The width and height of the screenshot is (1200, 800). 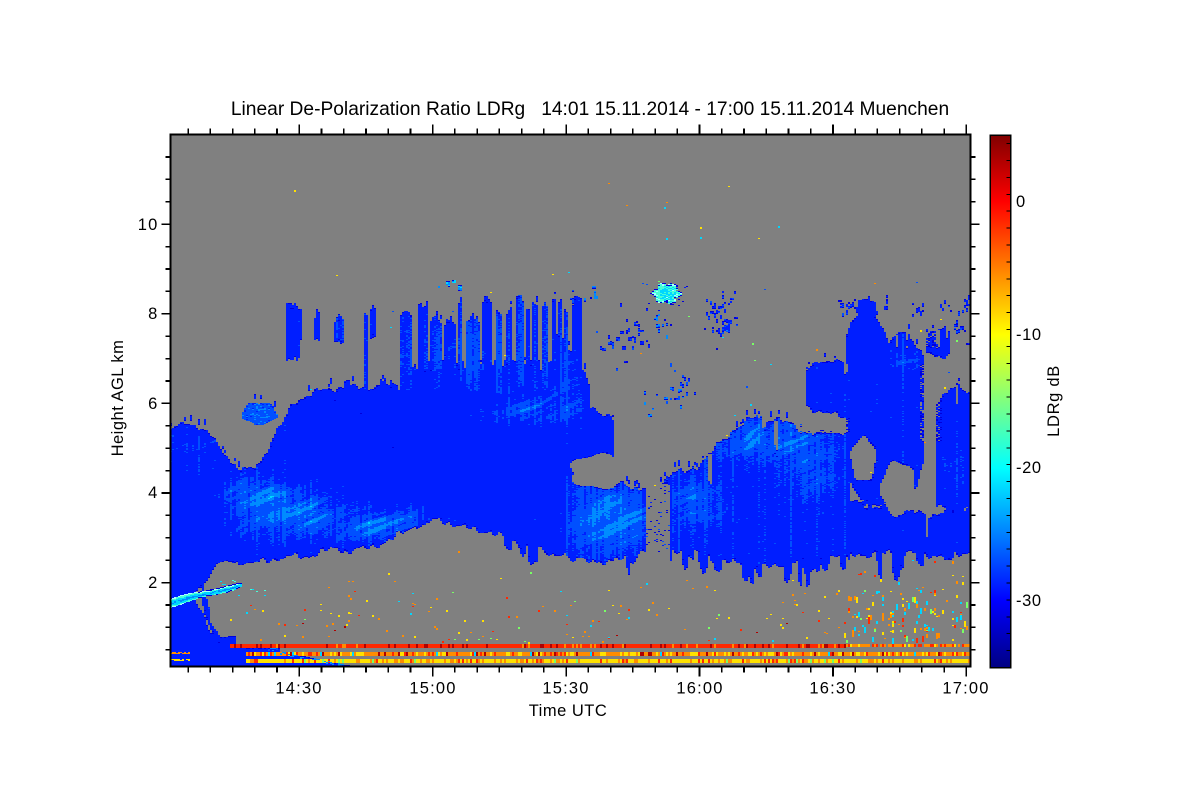 What do you see at coordinates (148, 225) in the screenshot?
I see `svg-text: 10` at bounding box center [148, 225].